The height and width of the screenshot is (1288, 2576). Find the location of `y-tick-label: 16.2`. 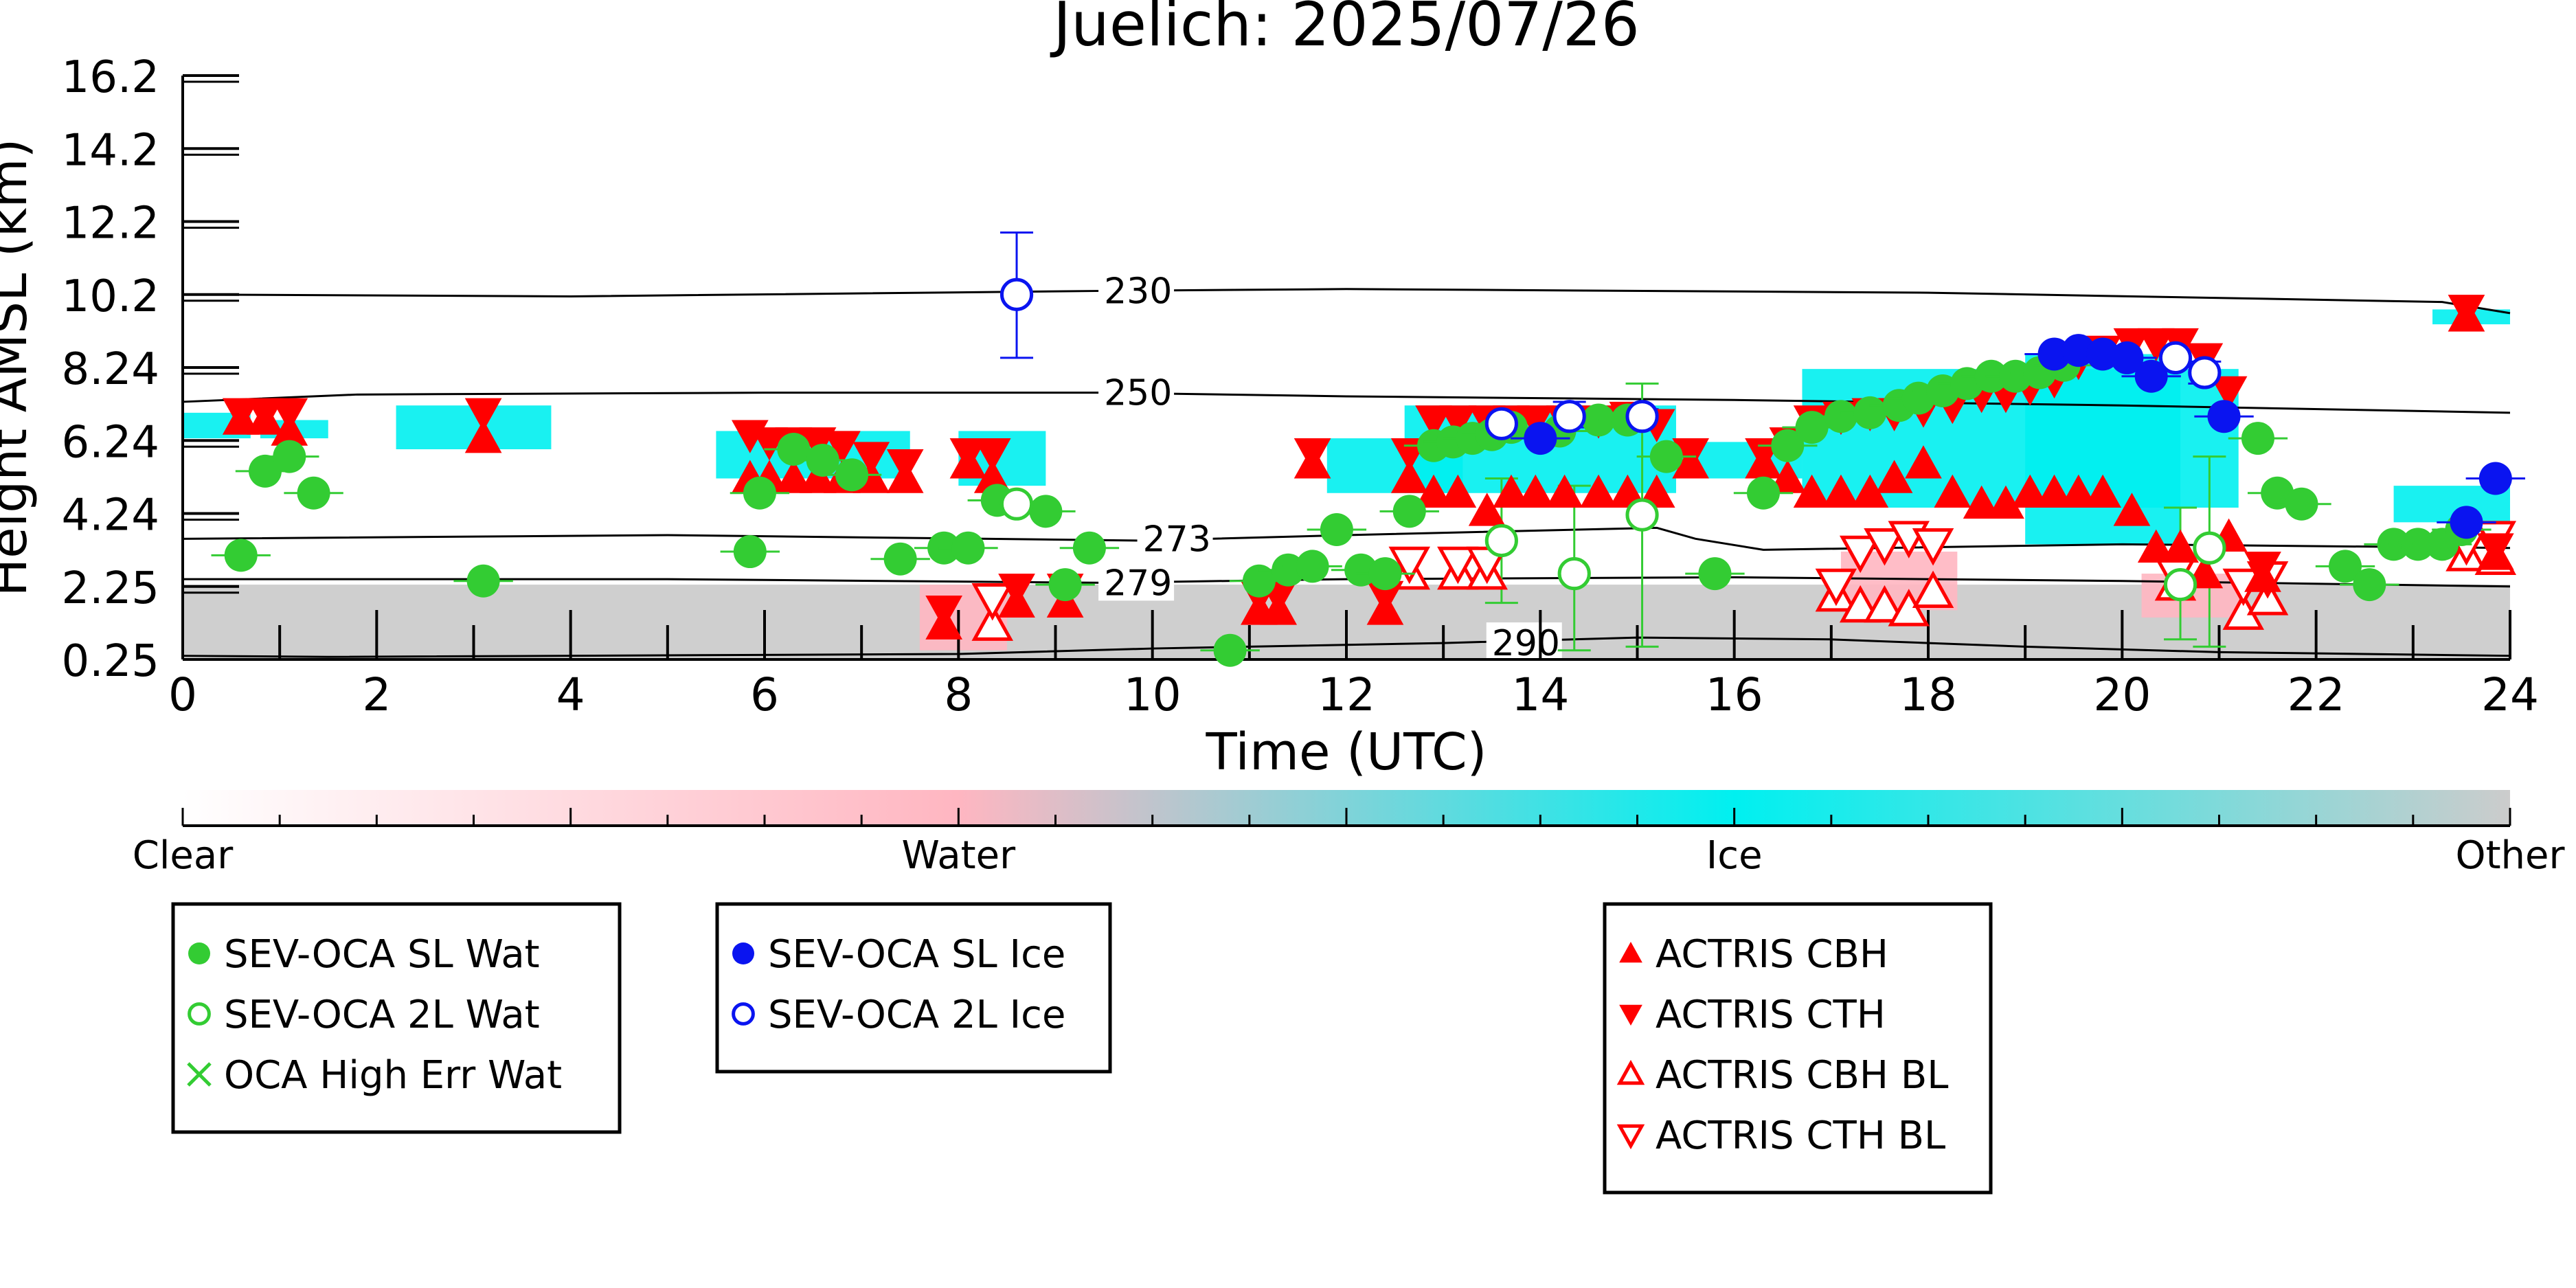

y-tick-label: 16.2 is located at coordinates (111, 77).